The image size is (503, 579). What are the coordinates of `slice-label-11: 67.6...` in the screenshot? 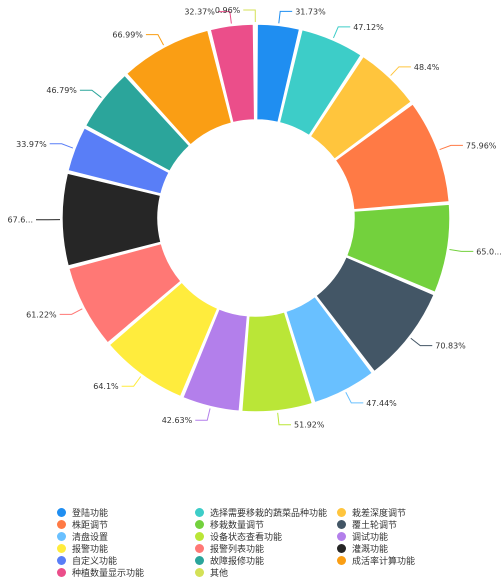 It's located at (20, 220).